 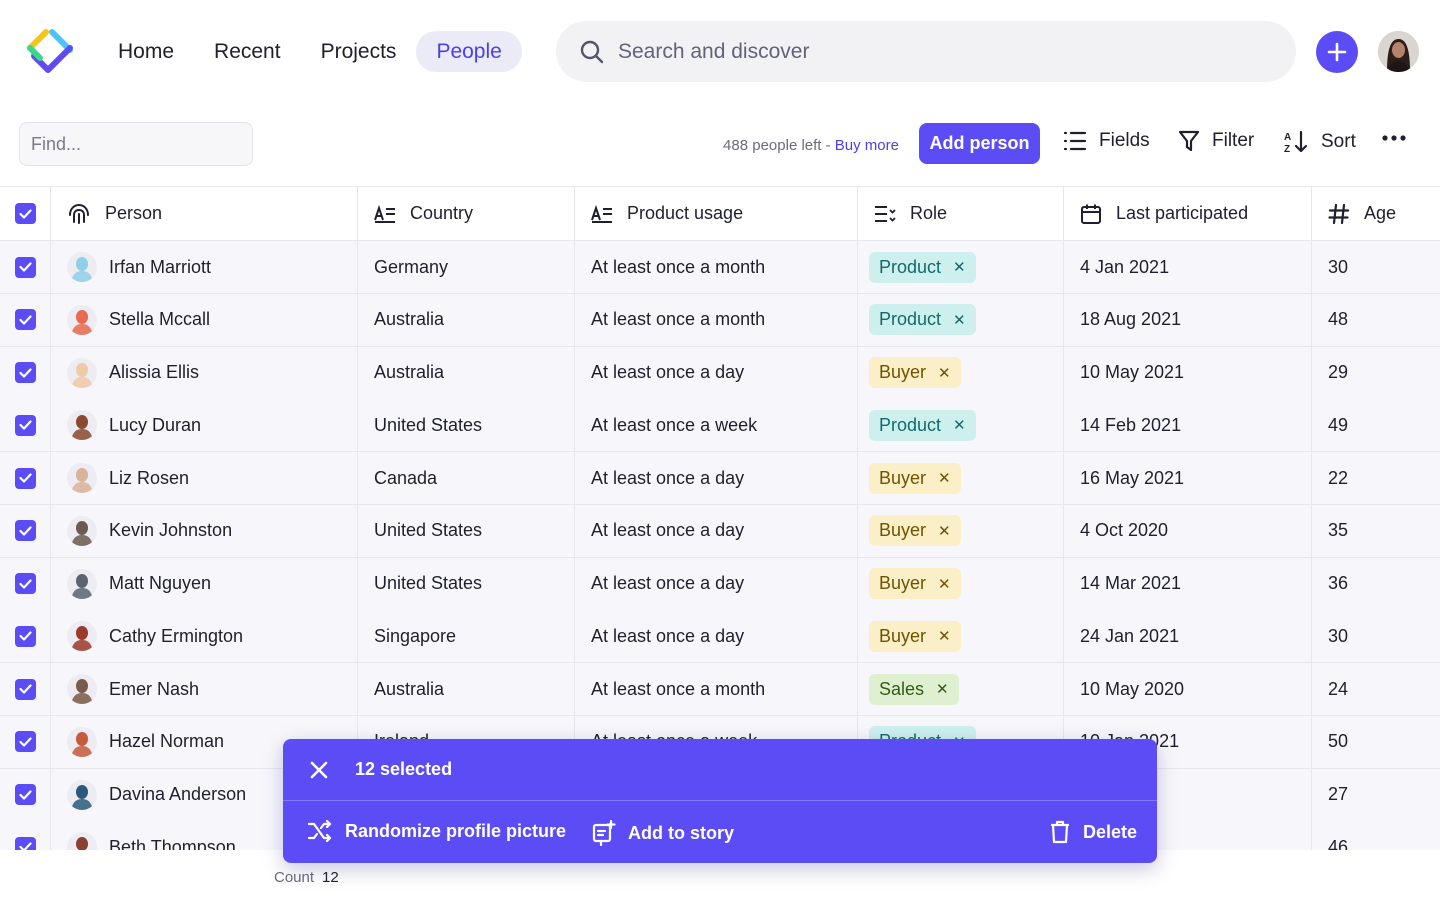 What do you see at coordinates (961, 213) in the screenshot?
I see `col-role: Role` at bounding box center [961, 213].